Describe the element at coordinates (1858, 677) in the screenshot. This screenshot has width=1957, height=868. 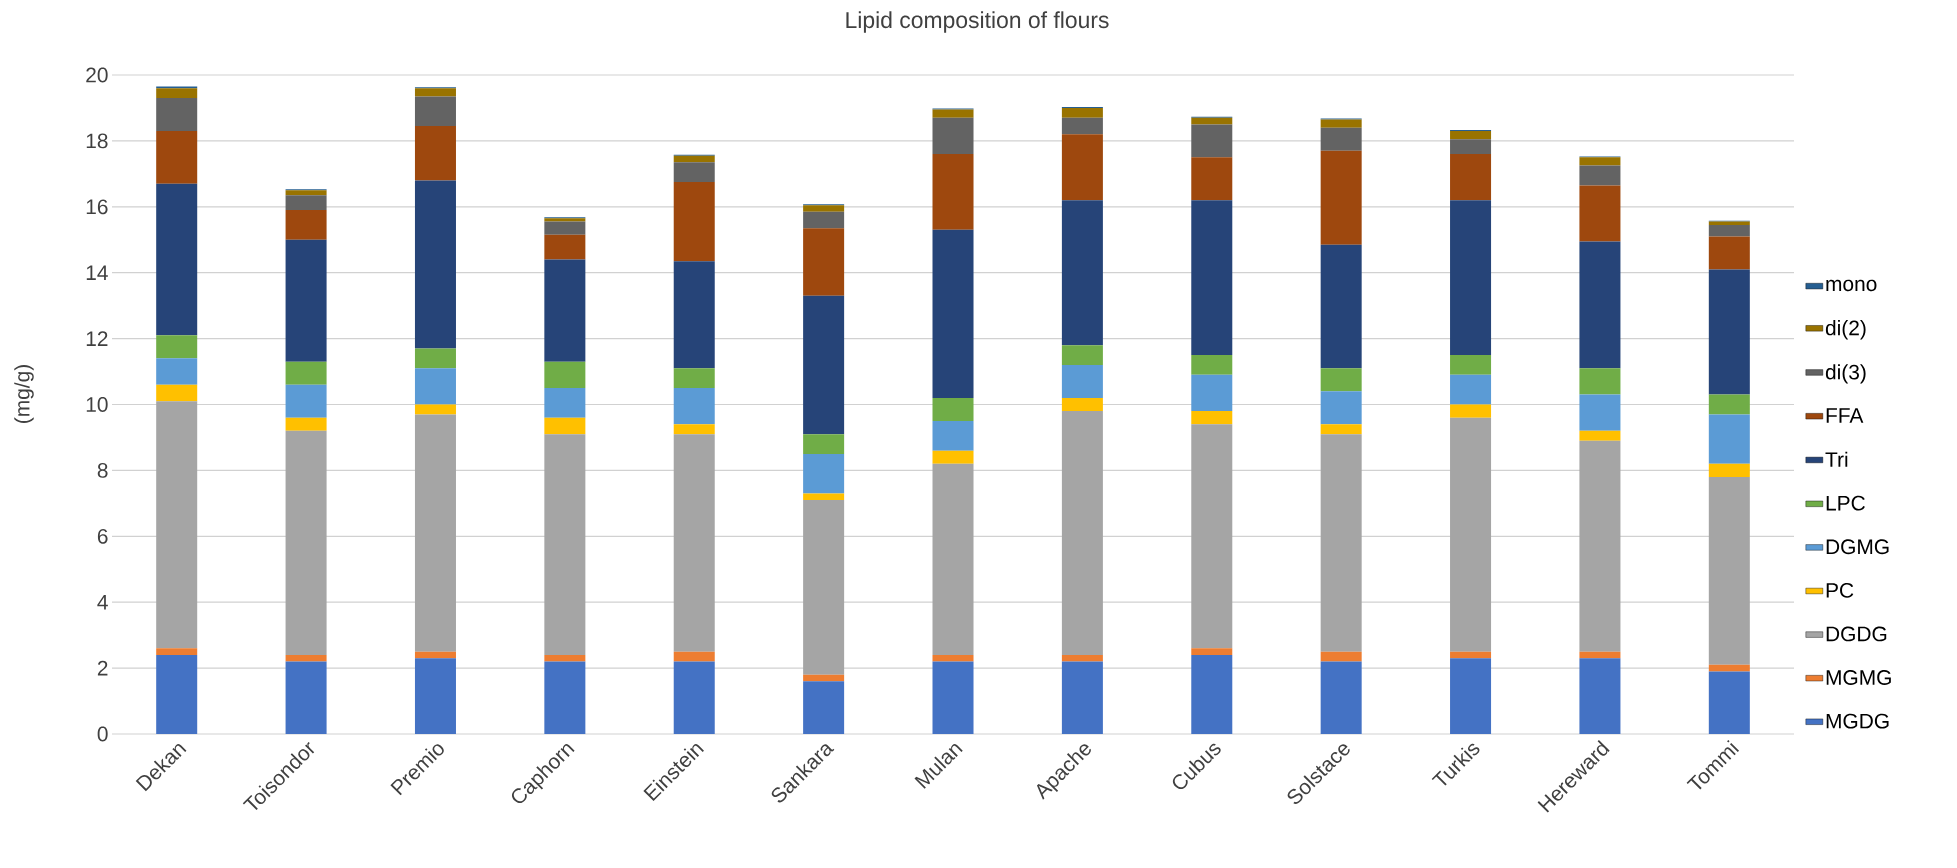
I see `legend-label: MGMG` at that location.